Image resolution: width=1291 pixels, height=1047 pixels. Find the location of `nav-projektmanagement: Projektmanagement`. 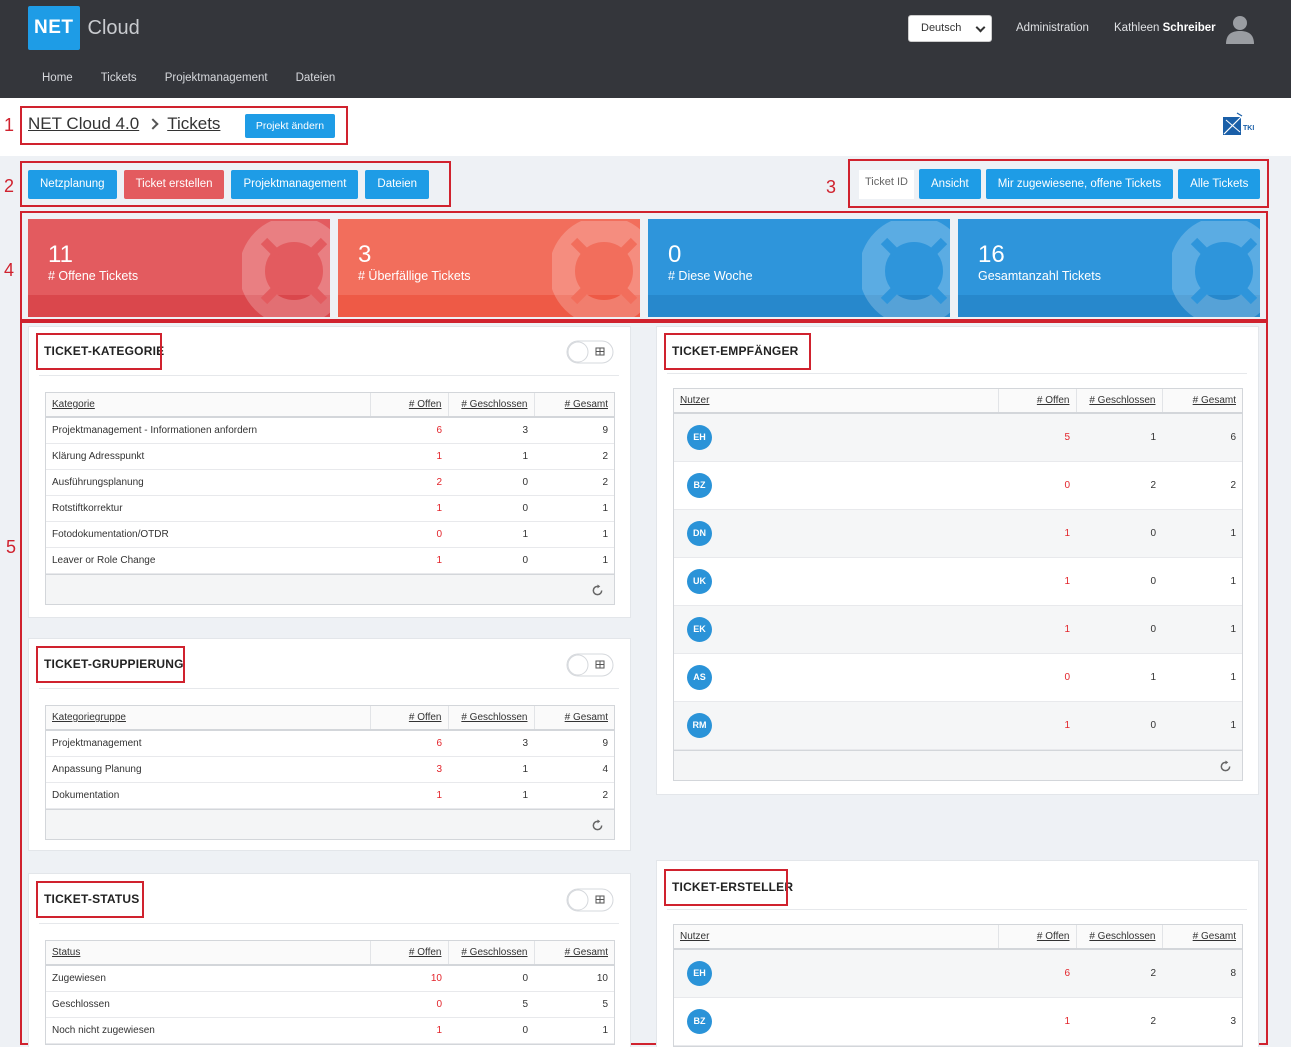

nav-projektmanagement: Projektmanagement is located at coordinates (216, 78).